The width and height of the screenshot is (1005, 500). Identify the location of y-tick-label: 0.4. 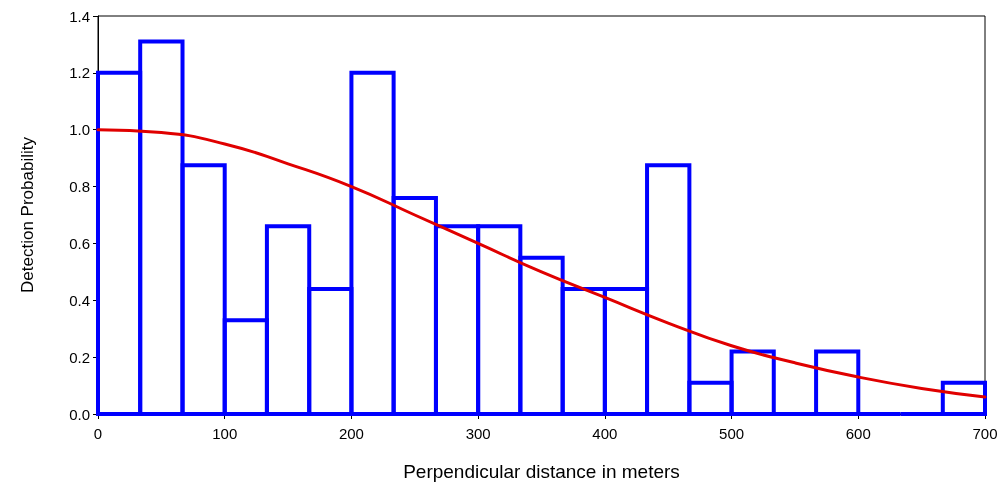
(79, 300).